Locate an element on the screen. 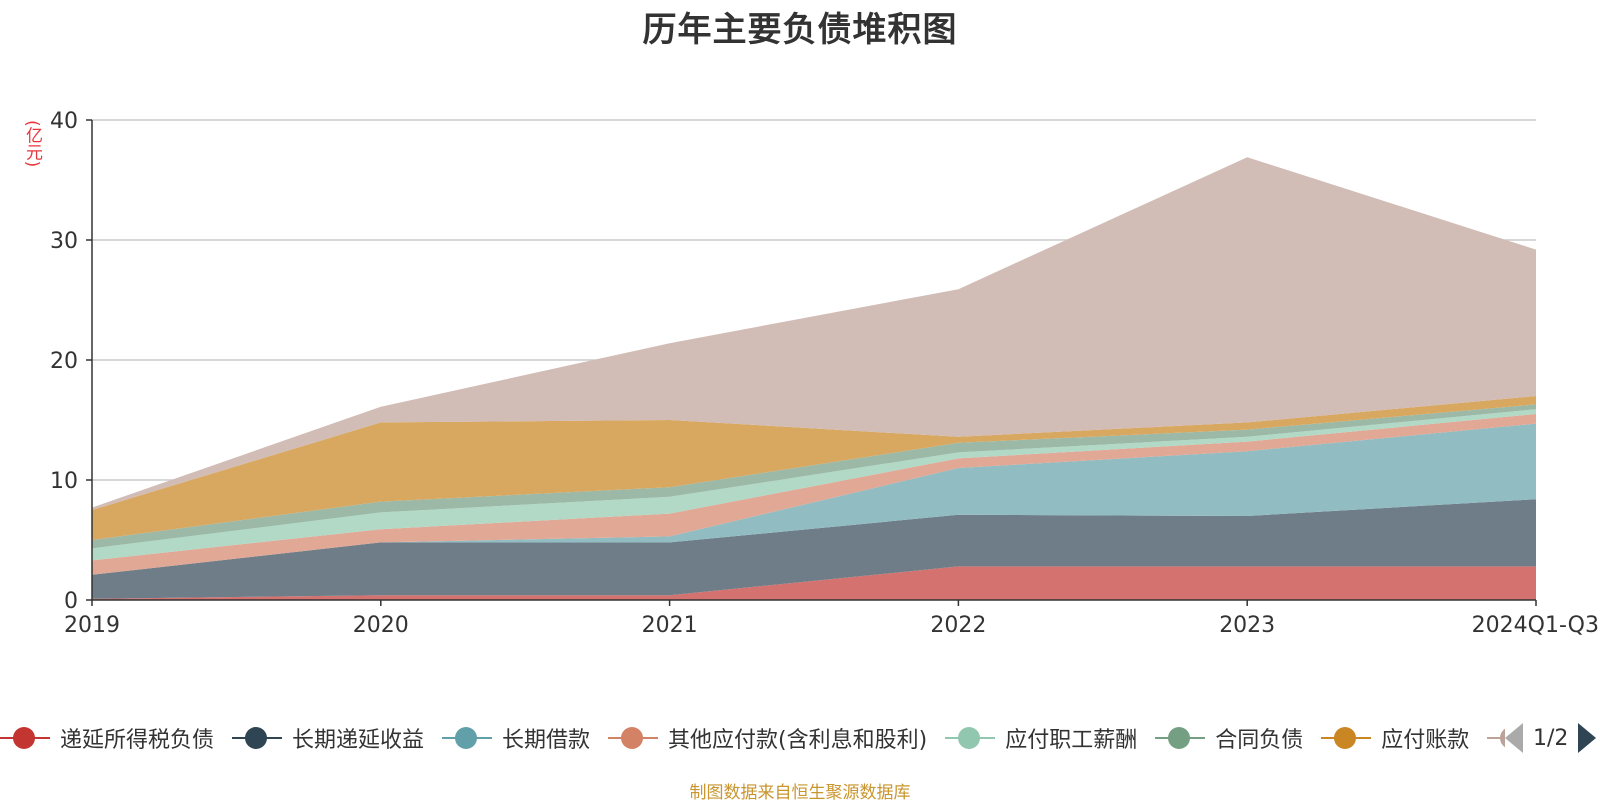 The height and width of the screenshot is (800, 1600). legend-item: 其他应付款(含利息和股利) is located at coordinates (767, 738).